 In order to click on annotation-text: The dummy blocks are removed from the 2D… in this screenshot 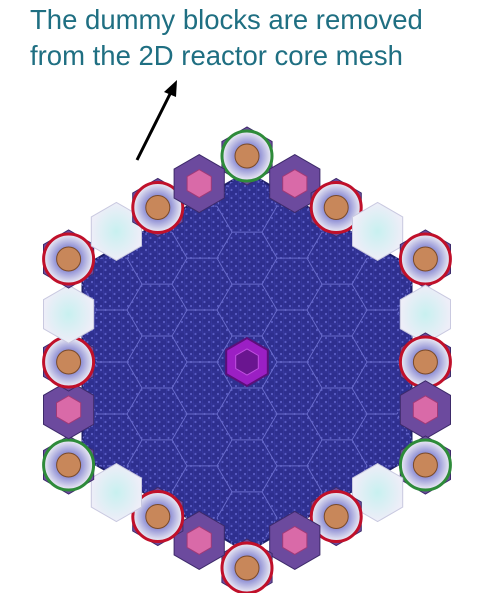, I will do `click(260, 38)`.